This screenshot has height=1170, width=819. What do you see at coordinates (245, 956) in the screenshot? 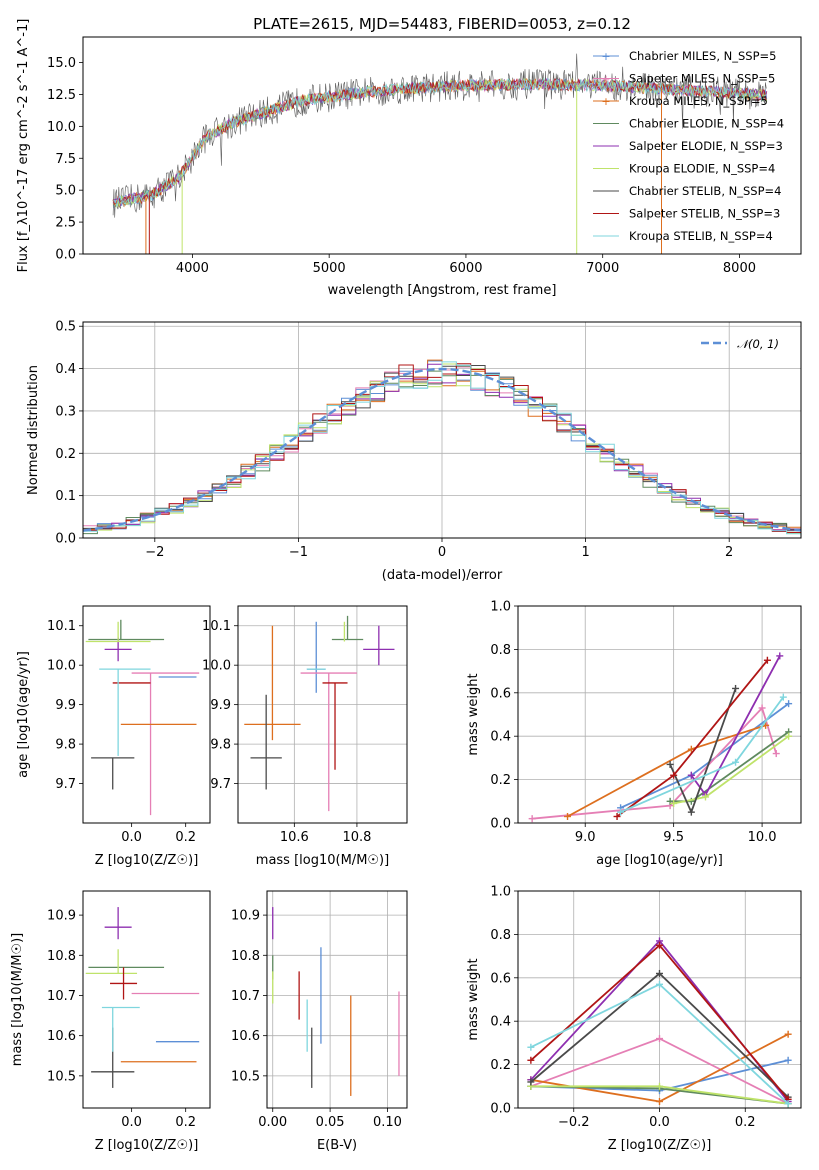
I see `y-tick-label: 10.8` at bounding box center [245, 956].